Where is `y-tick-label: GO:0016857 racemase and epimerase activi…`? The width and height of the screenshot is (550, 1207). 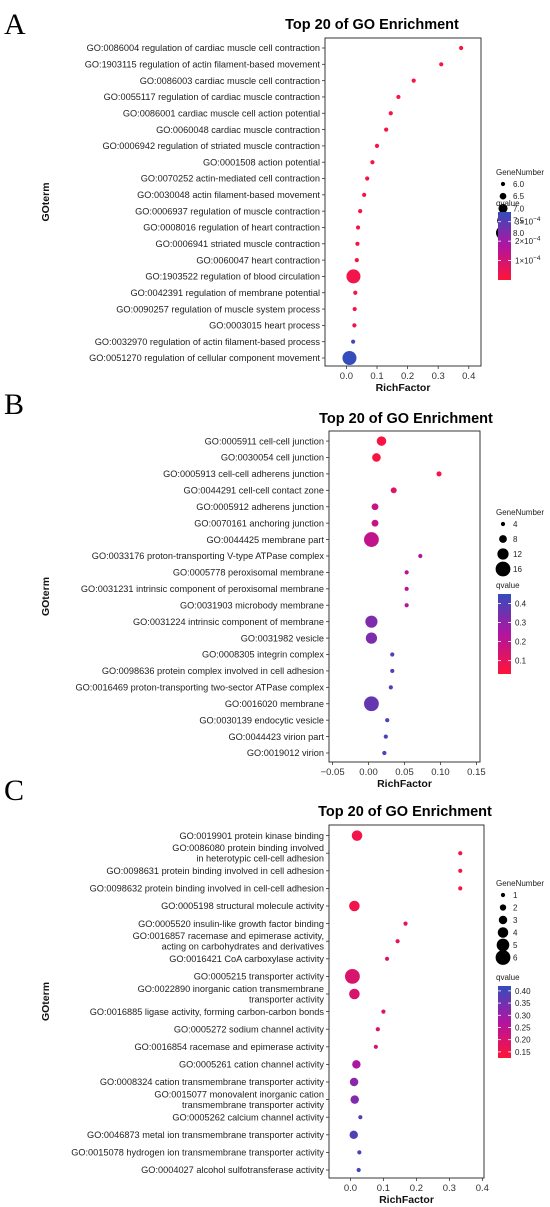
y-tick-label: GO:0016857 racemase and epimerase activi… is located at coordinates (229, 941).